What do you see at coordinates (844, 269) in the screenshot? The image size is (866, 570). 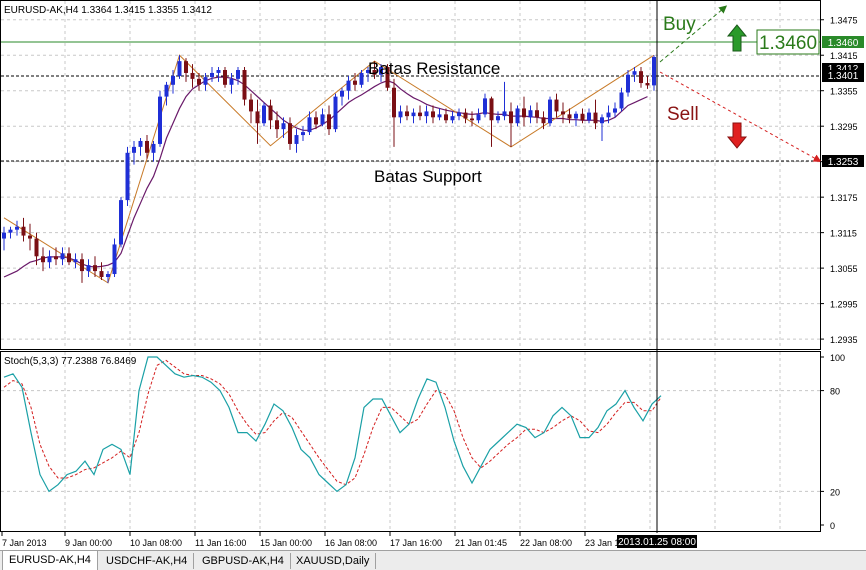 I see `y-tick-label: 1.3055` at bounding box center [844, 269].